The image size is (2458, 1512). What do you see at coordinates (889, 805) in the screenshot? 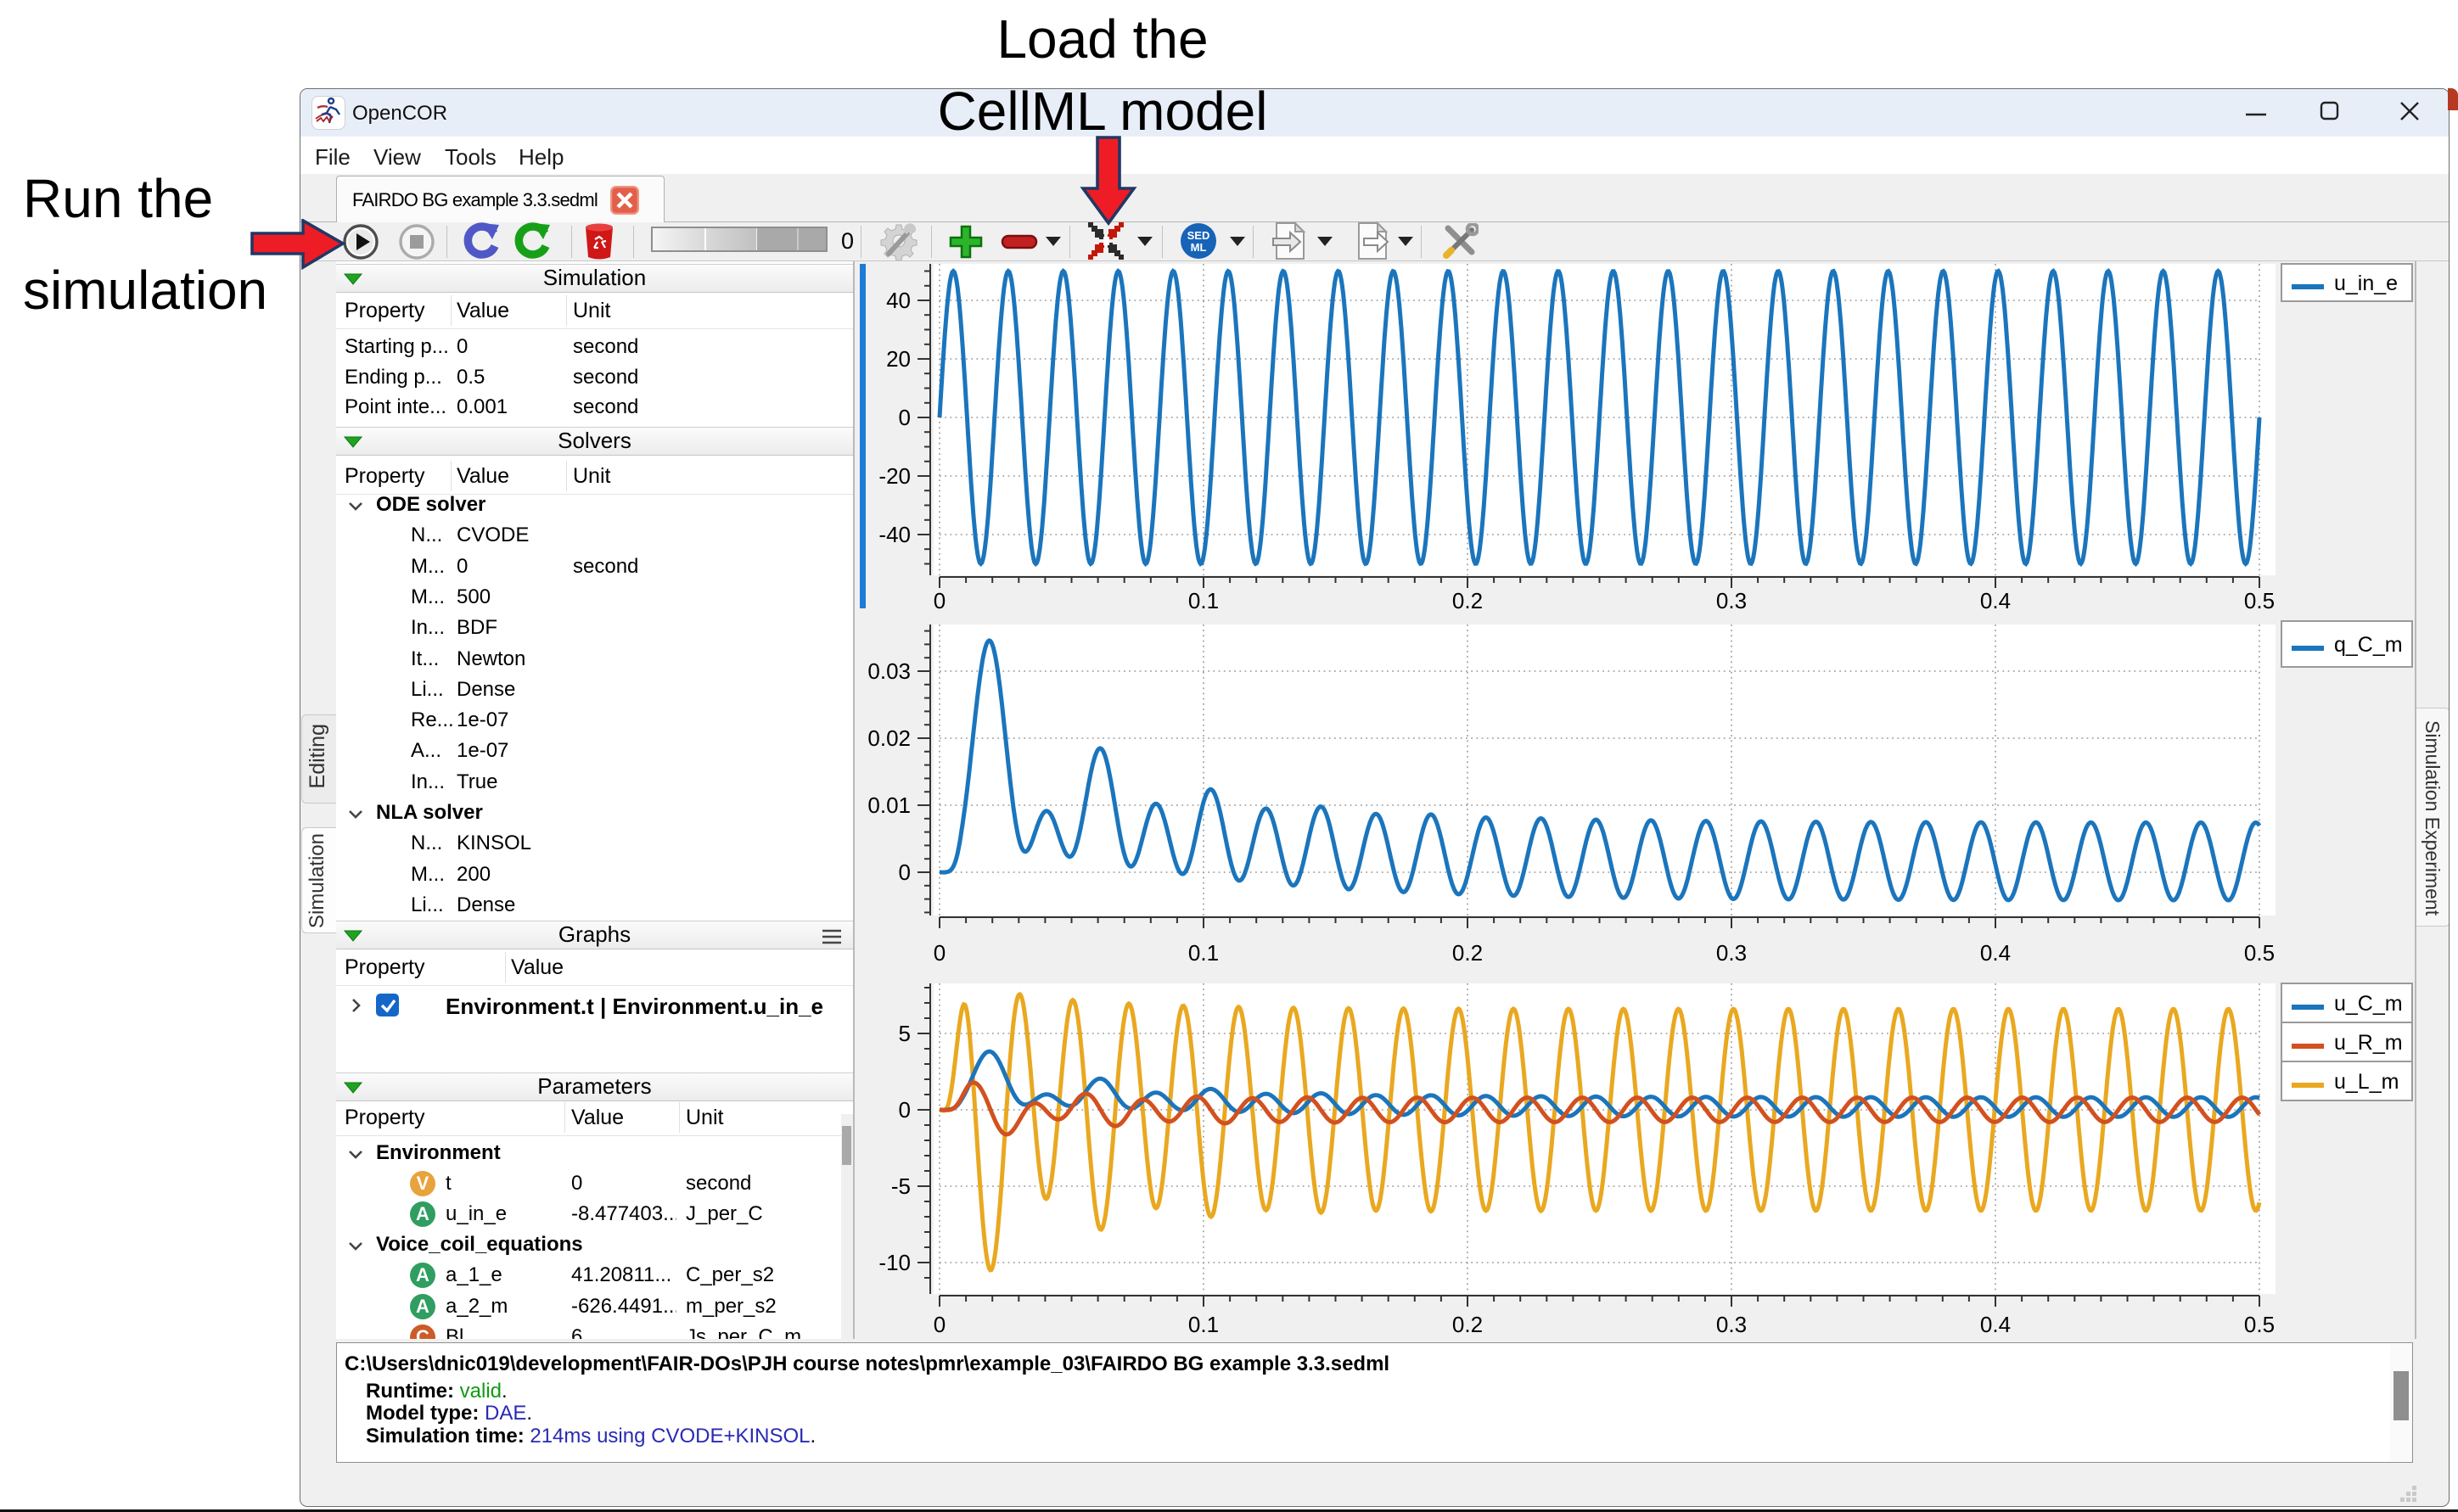
I see `svg-text: 0.01` at bounding box center [889, 805].